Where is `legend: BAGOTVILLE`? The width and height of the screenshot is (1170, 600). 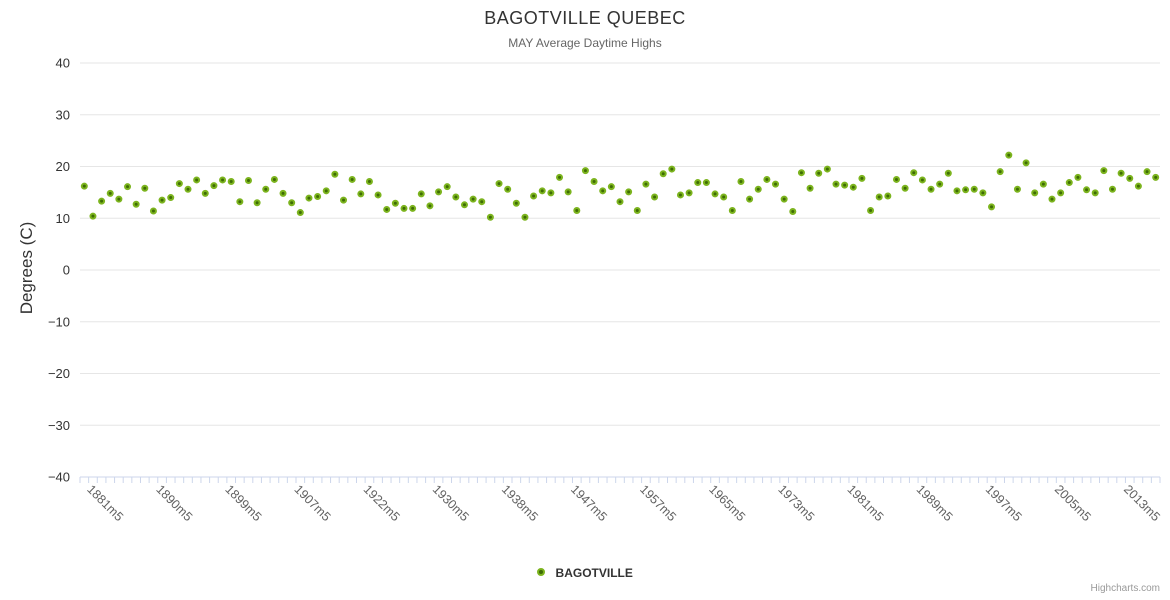 legend: BAGOTVILLE is located at coordinates (585, 573).